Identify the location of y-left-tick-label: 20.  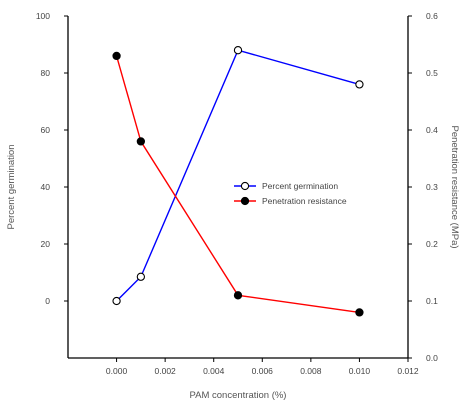
(46, 244).